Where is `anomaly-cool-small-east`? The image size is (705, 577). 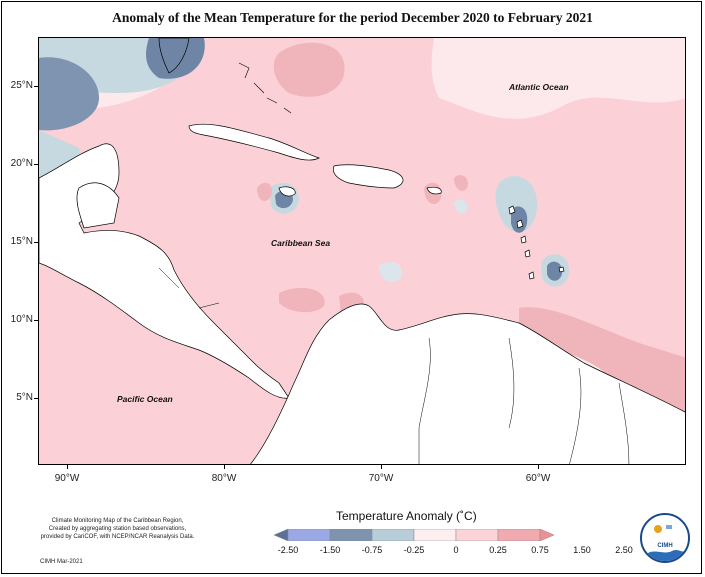
anomaly-cool-small-east is located at coordinates (461, 206).